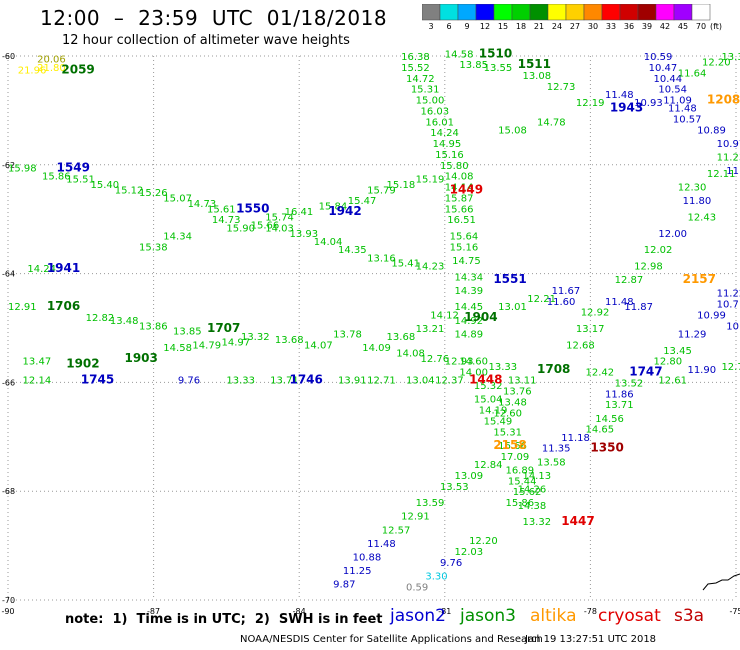 This screenshot has width=740, height=650. Describe the element at coordinates (575, 438) in the screenshot. I see `wave-height-label: 11.18` at that location.